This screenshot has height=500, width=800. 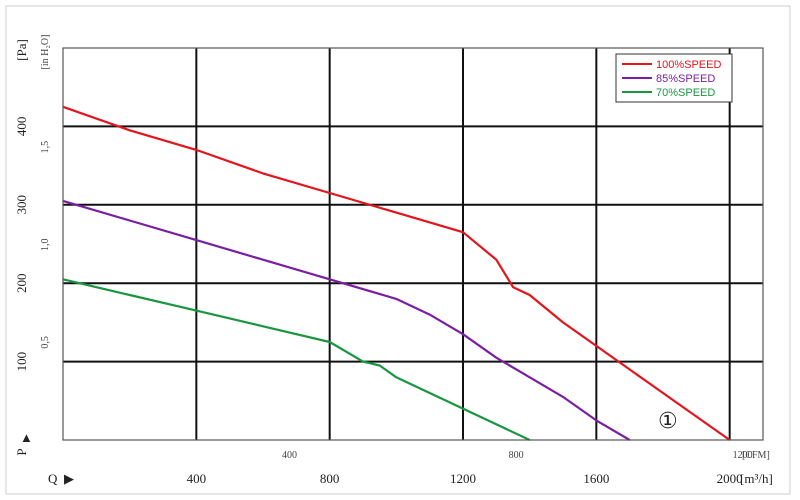 I want to click on x2-unit-label: [CFM], so click(x=756, y=455).